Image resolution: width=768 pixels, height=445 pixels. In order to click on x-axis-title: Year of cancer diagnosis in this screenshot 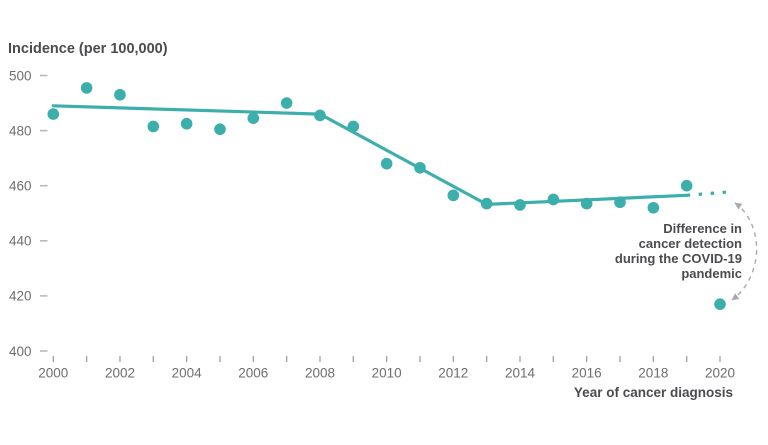, I will do `click(653, 392)`.